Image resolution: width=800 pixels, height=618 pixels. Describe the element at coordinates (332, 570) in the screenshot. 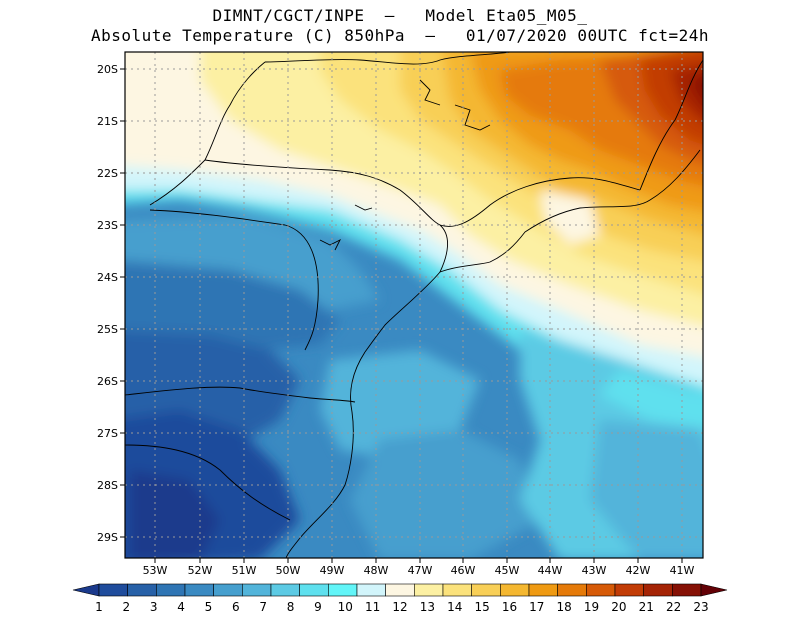

I see `lon-label: 49W` at that location.